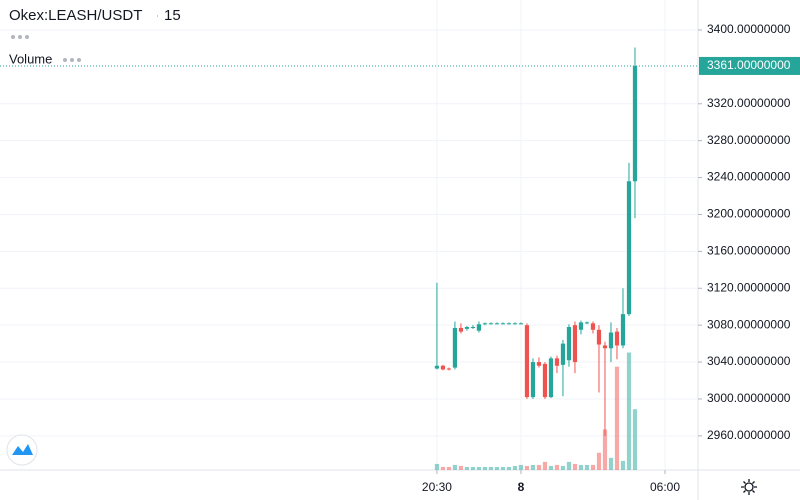  I want to click on volume-dots, so click(72, 60).